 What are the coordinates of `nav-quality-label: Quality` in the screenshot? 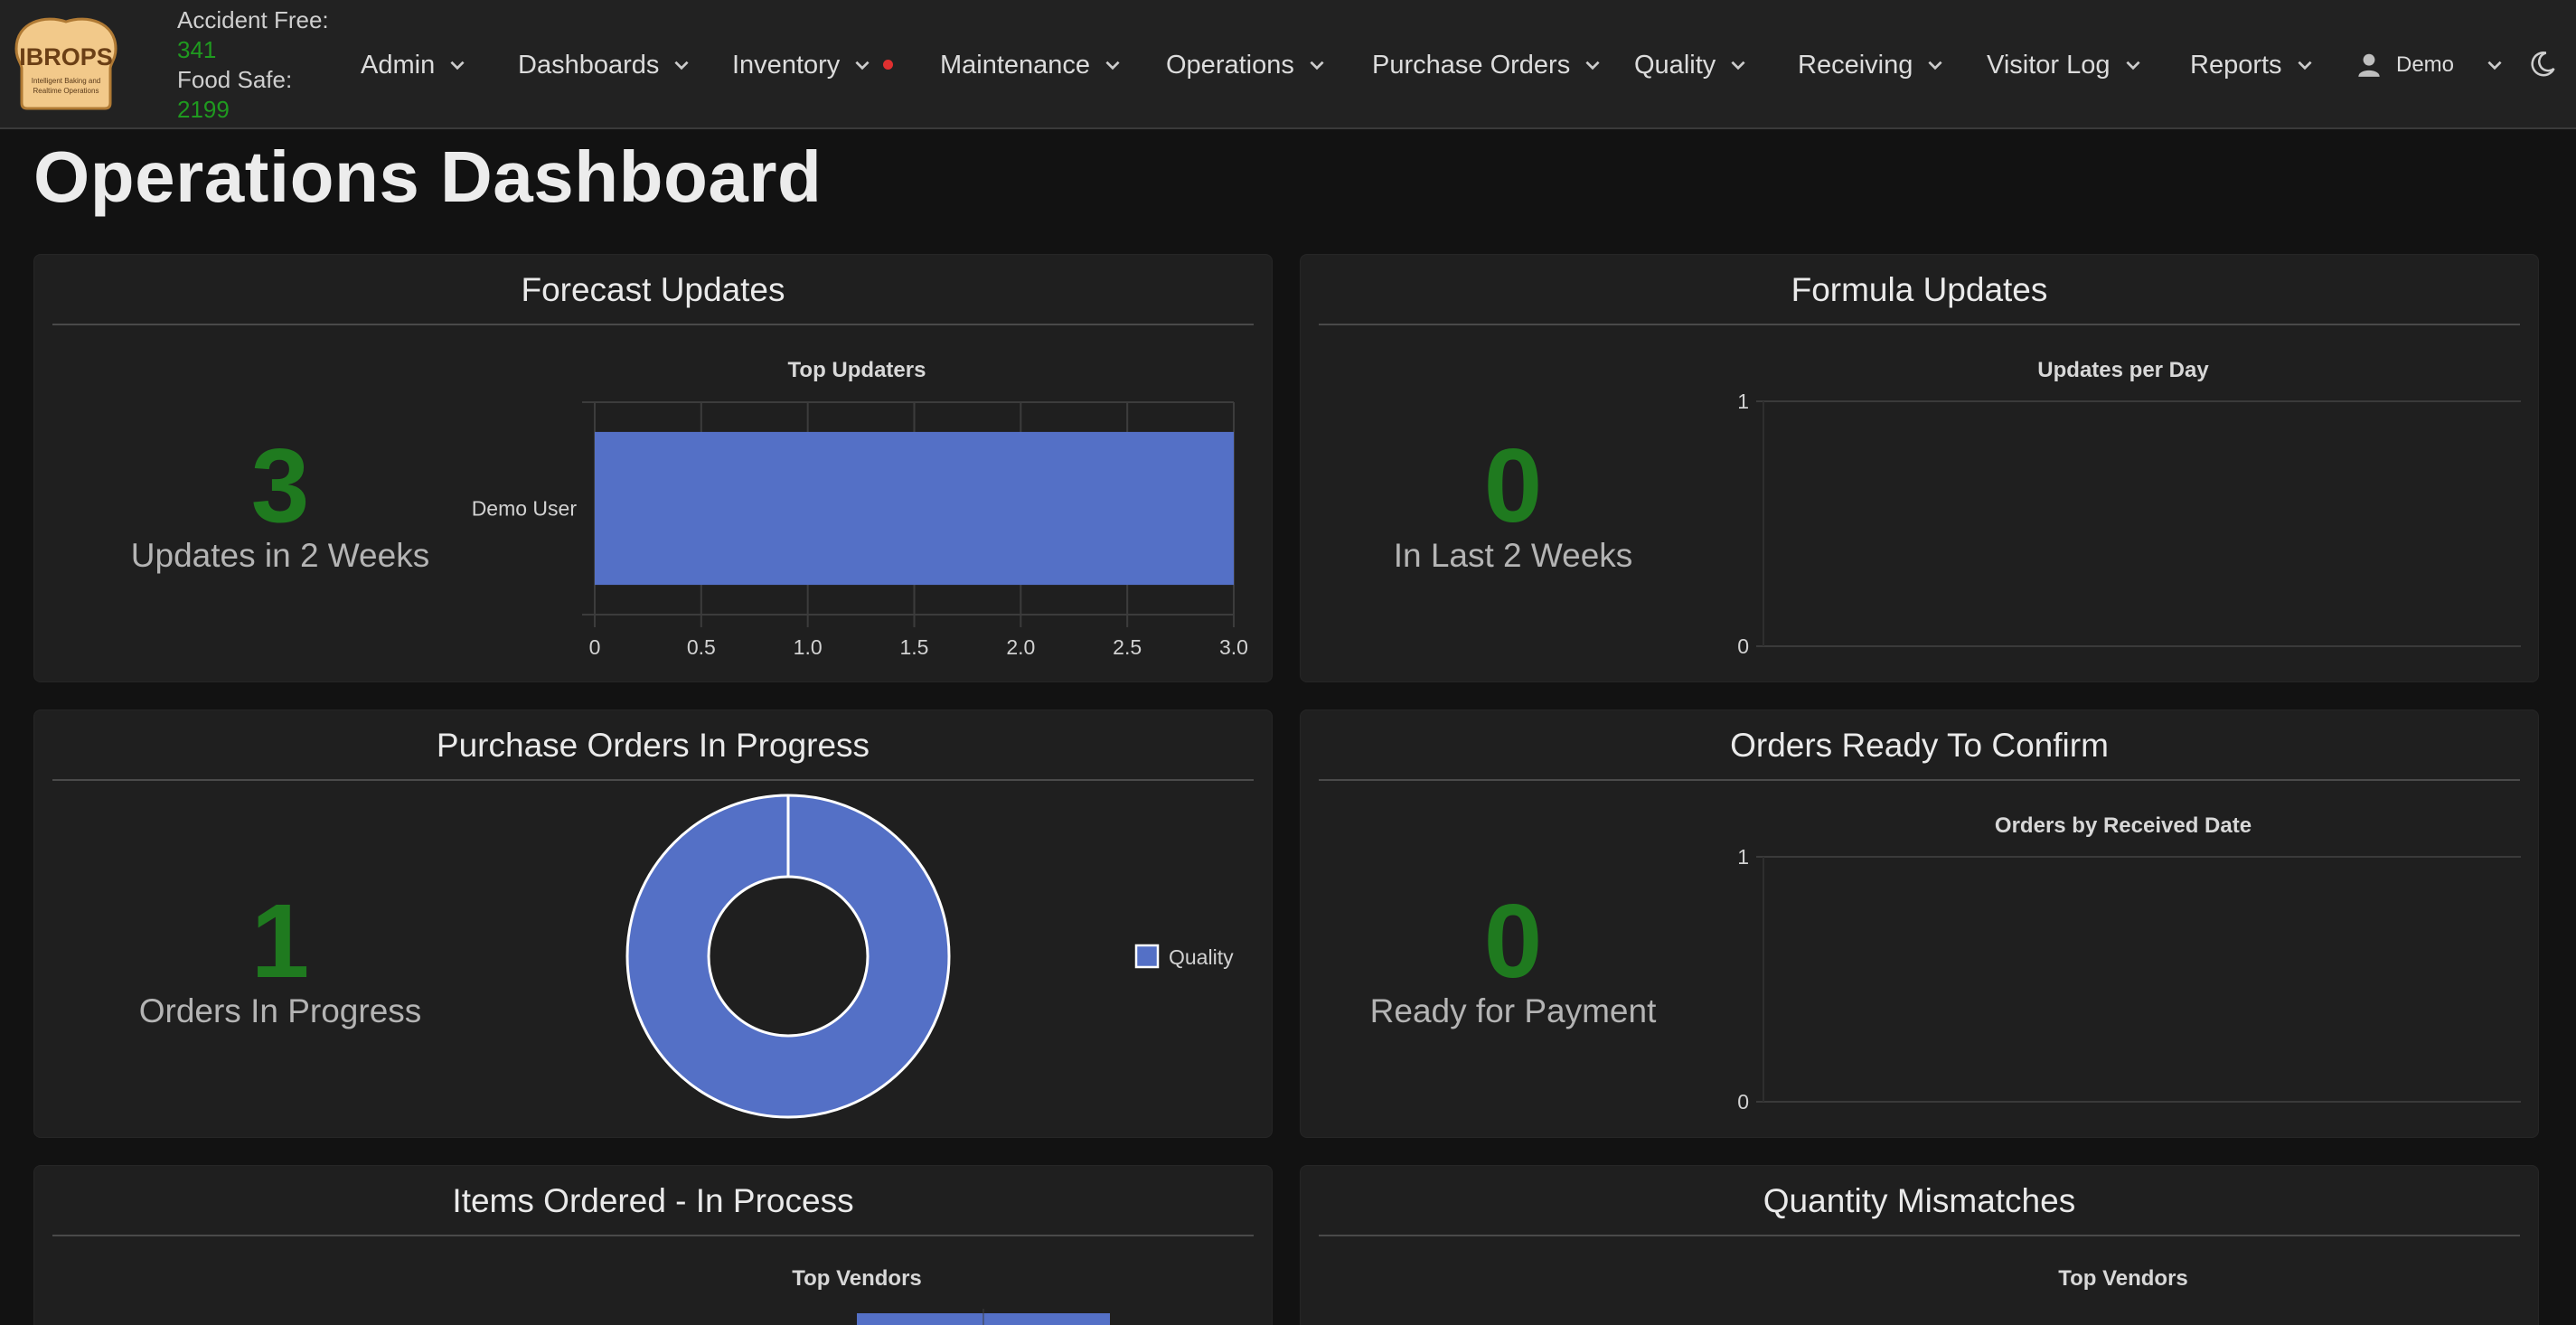 It's located at (1675, 65).